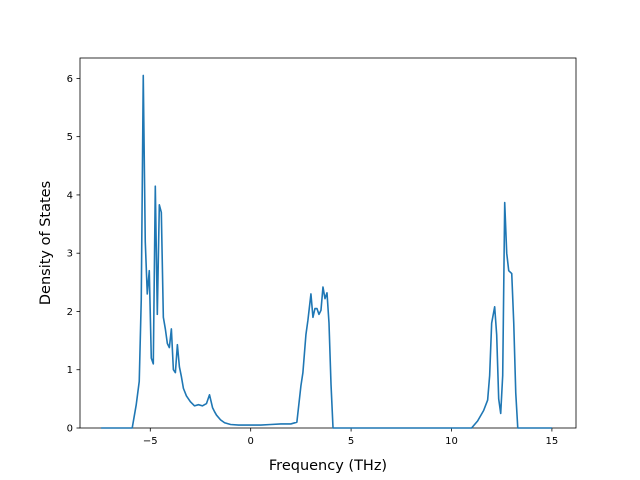 The width and height of the screenshot is (640, 480). I want to click on x-tick-label: −5, so click(150, 441).